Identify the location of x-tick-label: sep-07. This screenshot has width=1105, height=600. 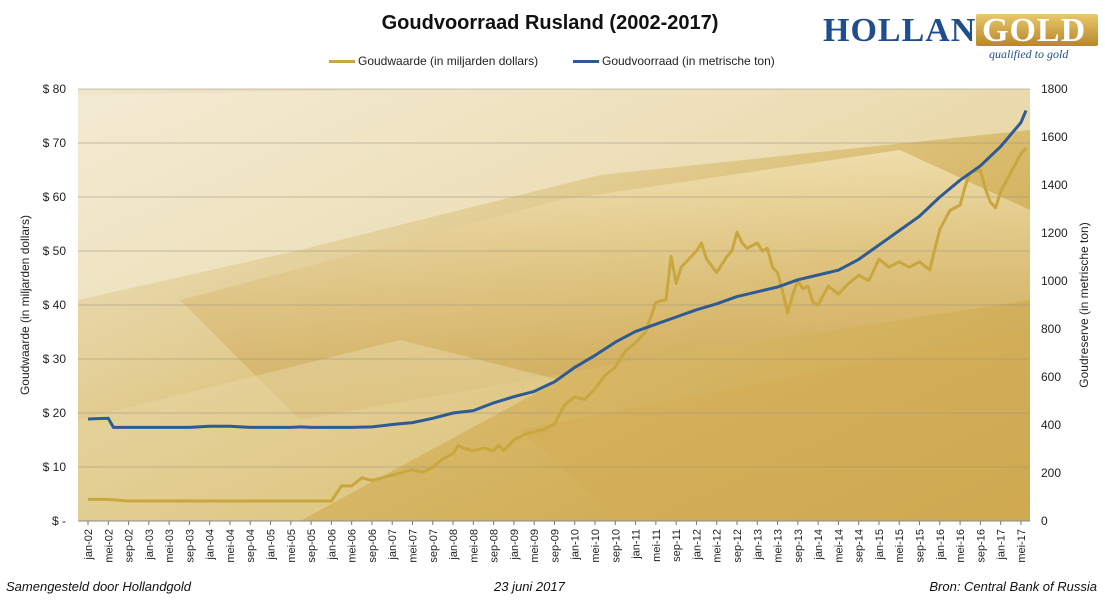
(434, 546).